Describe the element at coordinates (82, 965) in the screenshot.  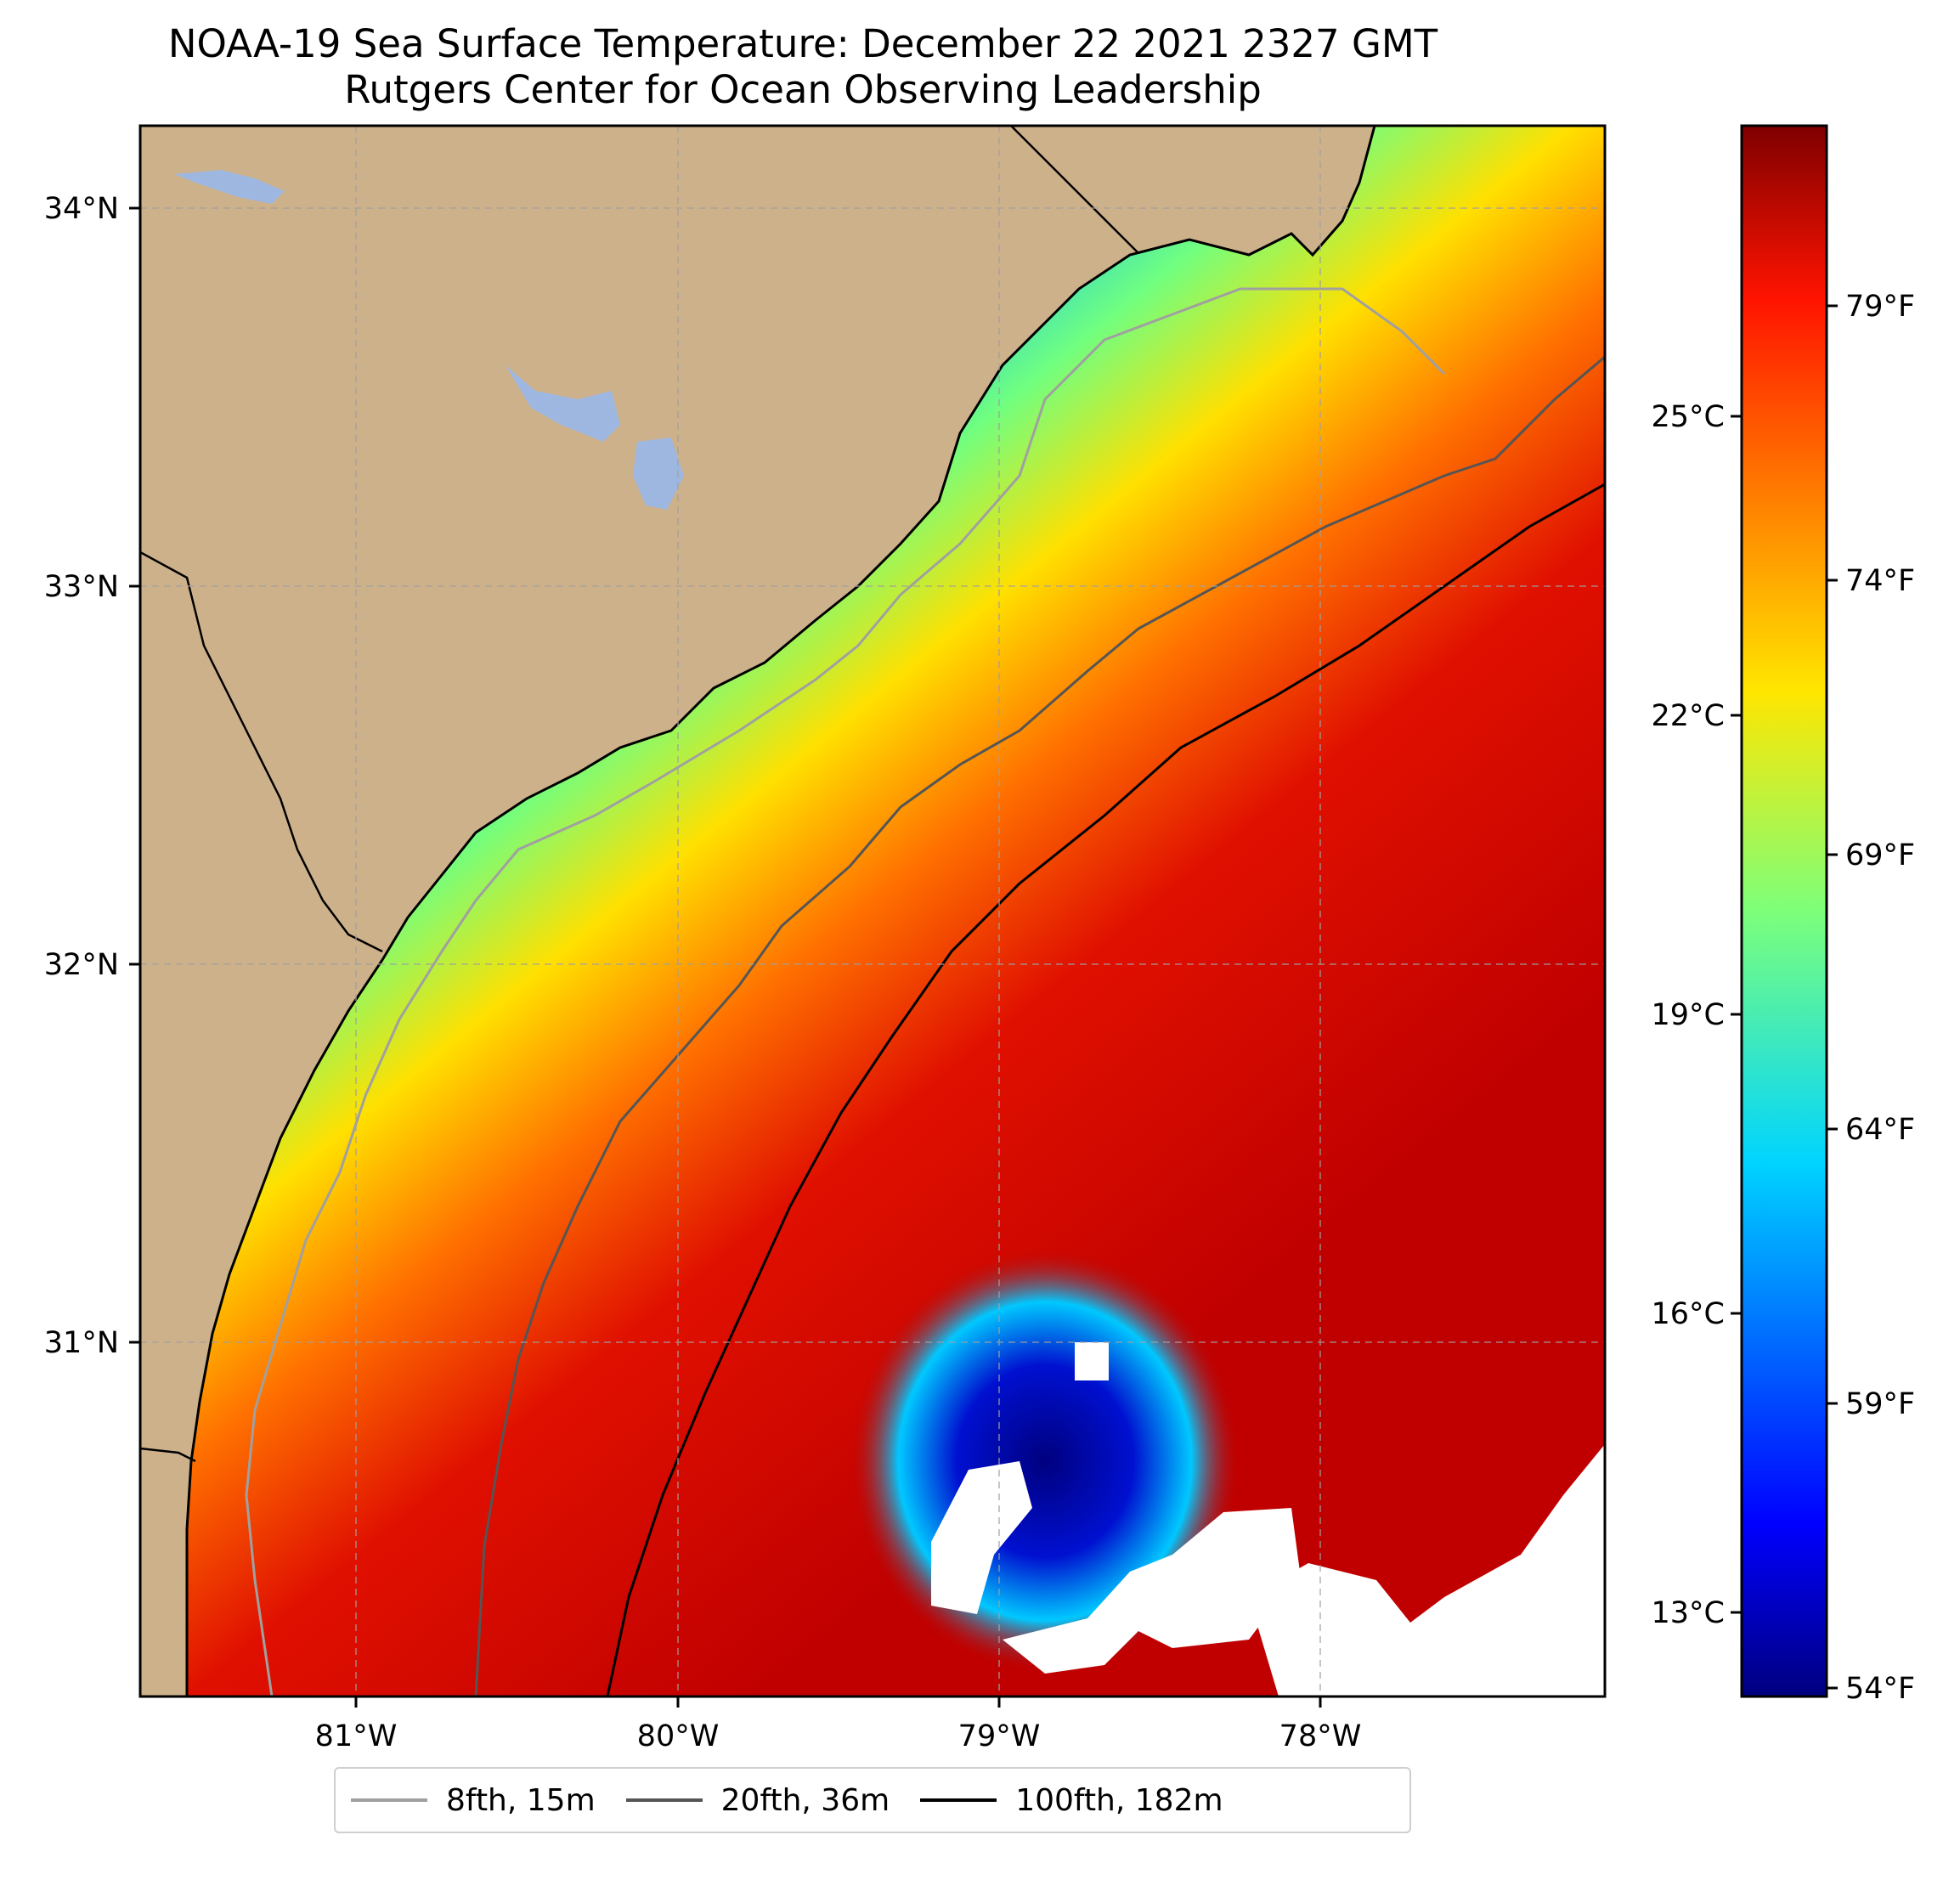
I see `lat-tick-32n: 32°N` at that location.